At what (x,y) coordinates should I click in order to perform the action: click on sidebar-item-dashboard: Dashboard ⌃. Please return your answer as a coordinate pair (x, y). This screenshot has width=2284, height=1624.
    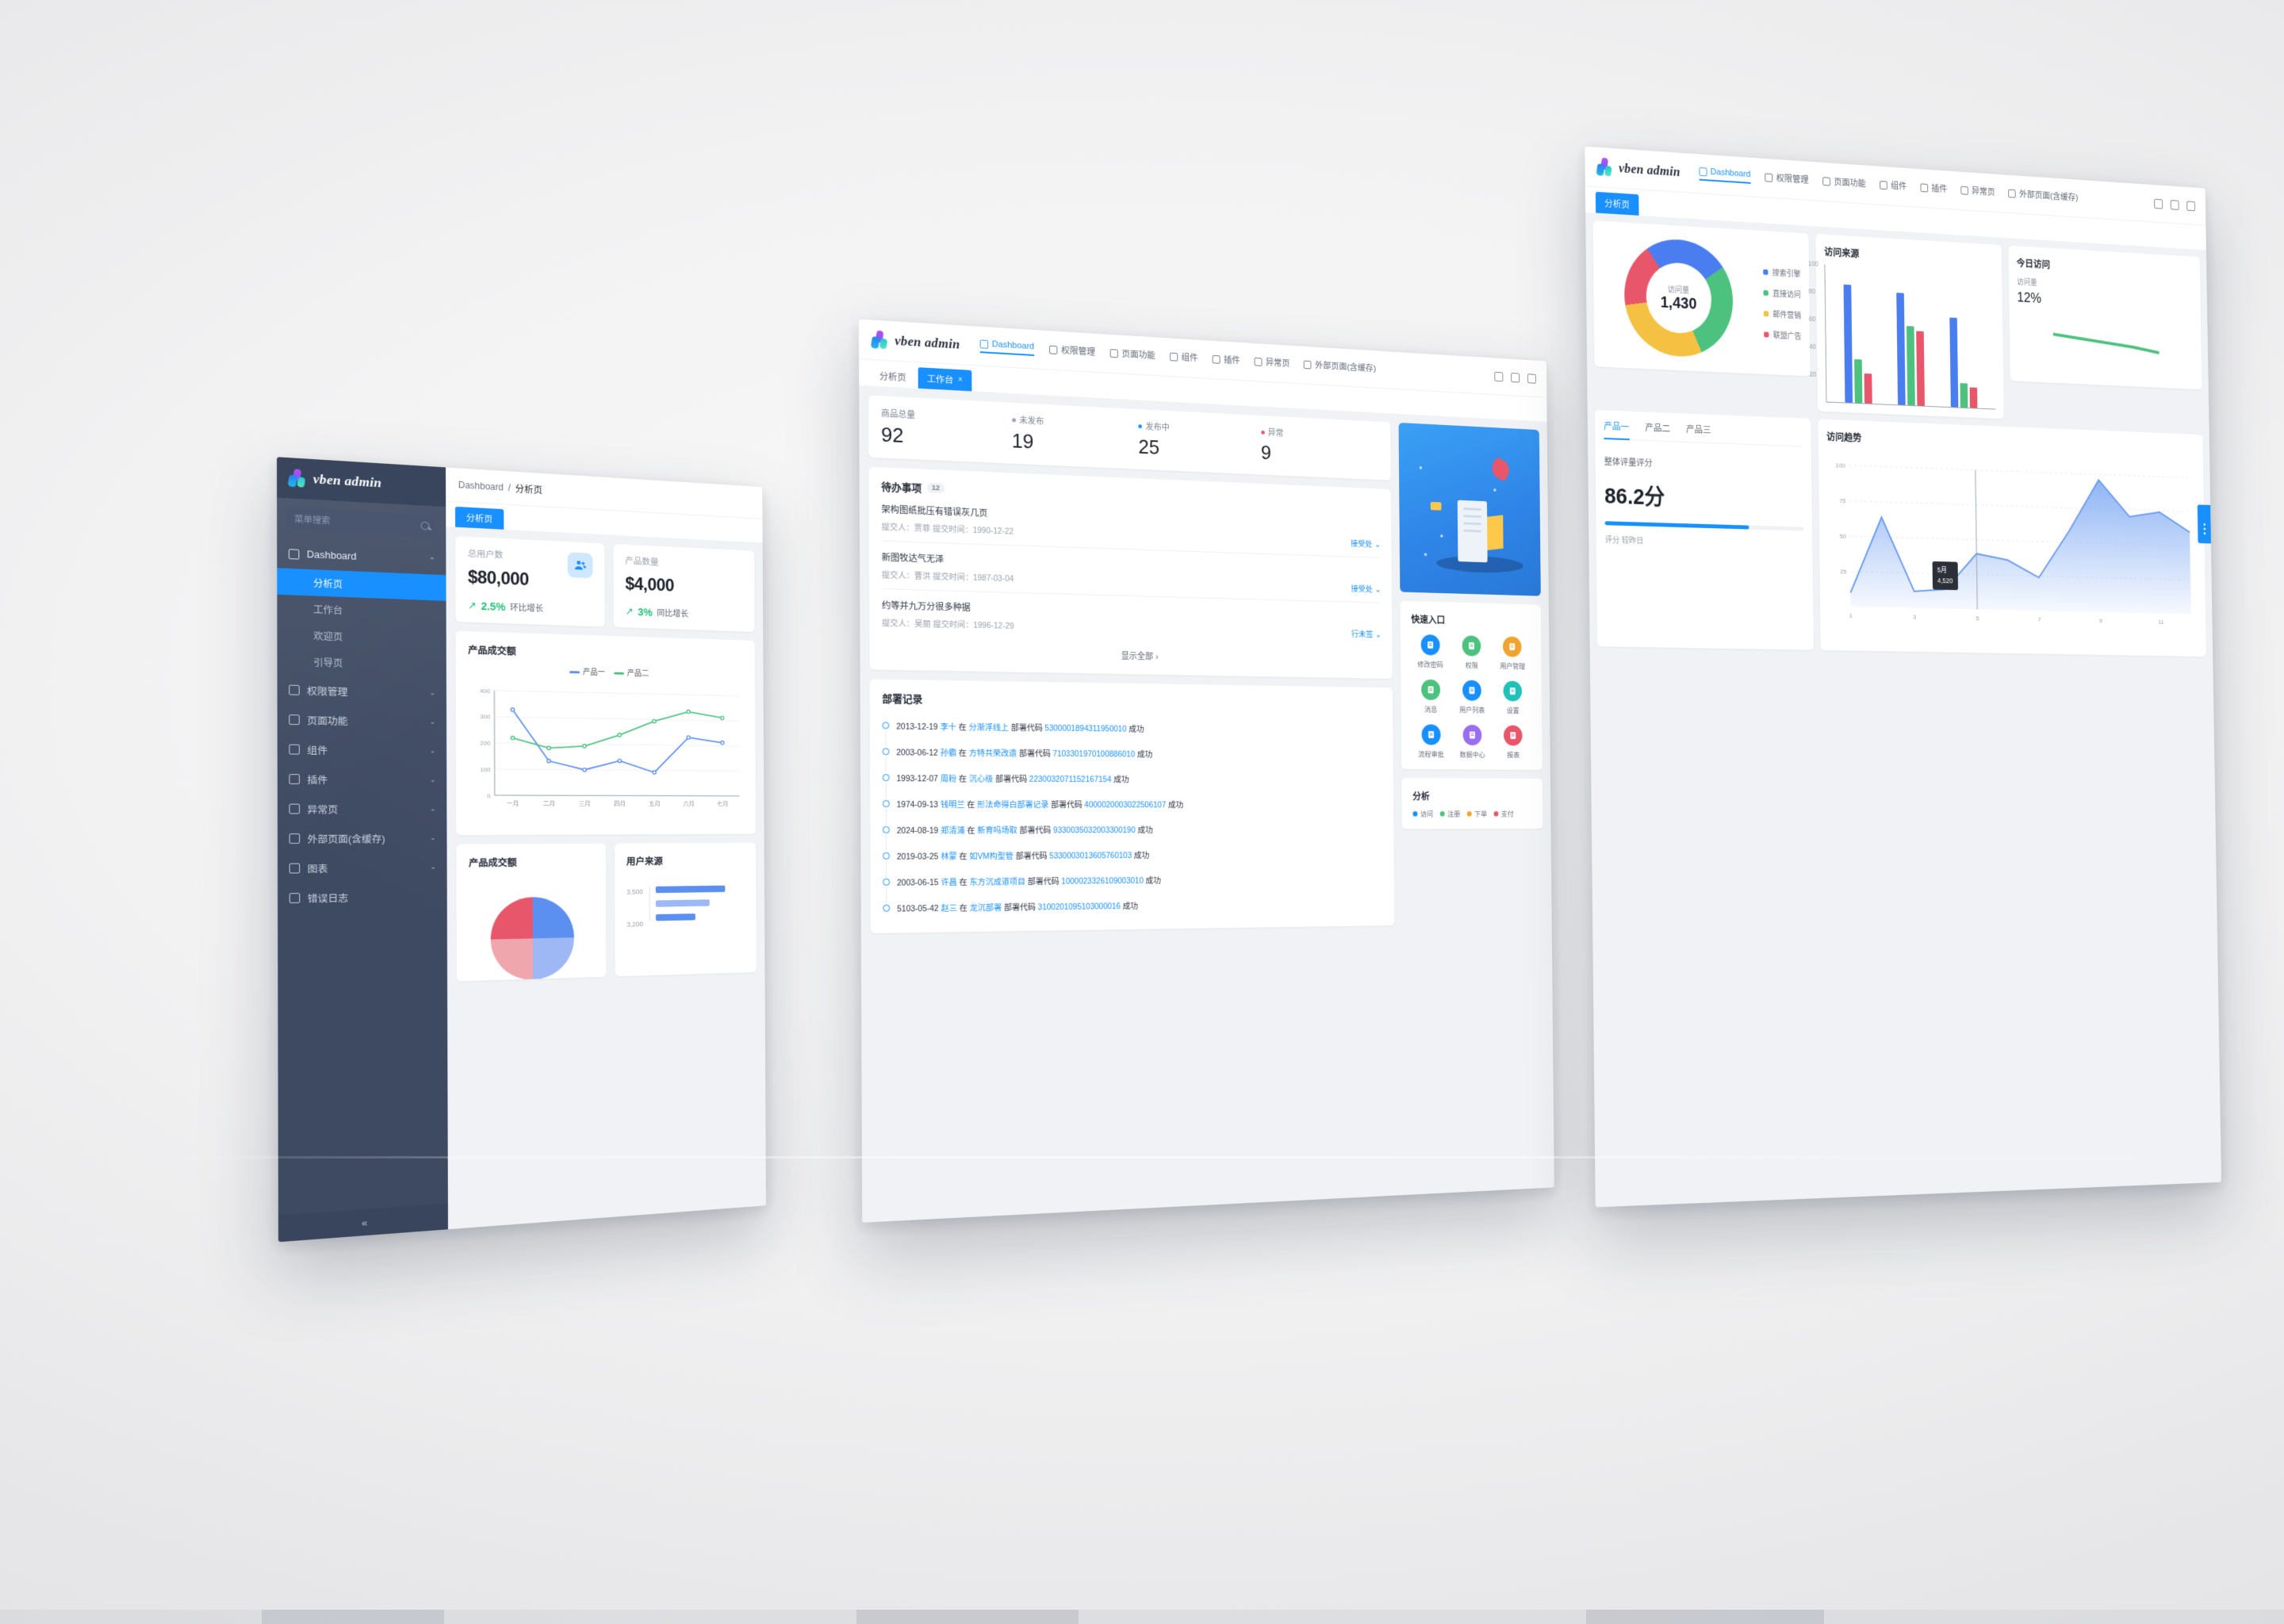
    Looking at the image, I should click on (361, 557).